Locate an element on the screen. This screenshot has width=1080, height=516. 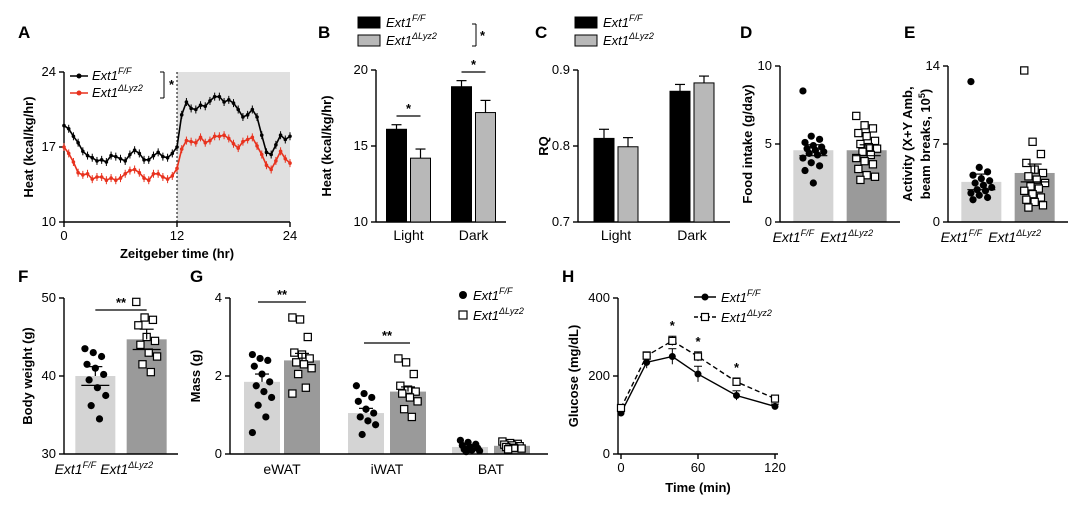
b-bar-control-light is located at coordinates (396, 175).